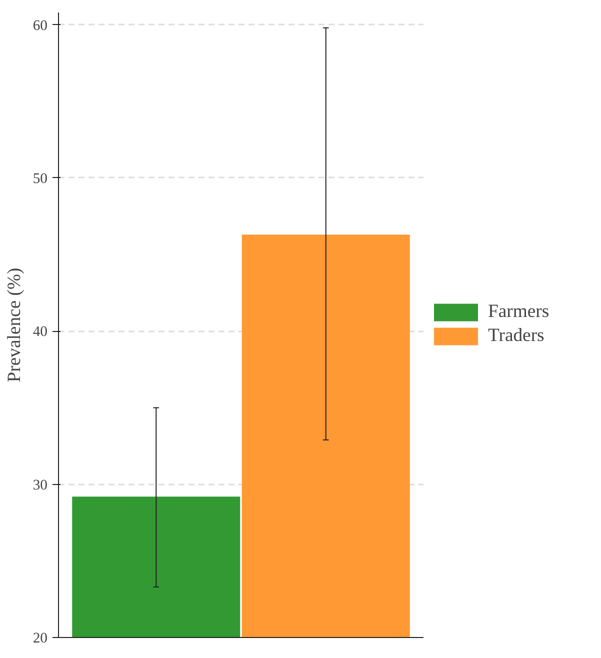 This screenshot has width=601, height=658. What do you see at coordinates (40, 178) in the screenshot?
I see `y-tick-label: 50` at bounding box center [40, 178].